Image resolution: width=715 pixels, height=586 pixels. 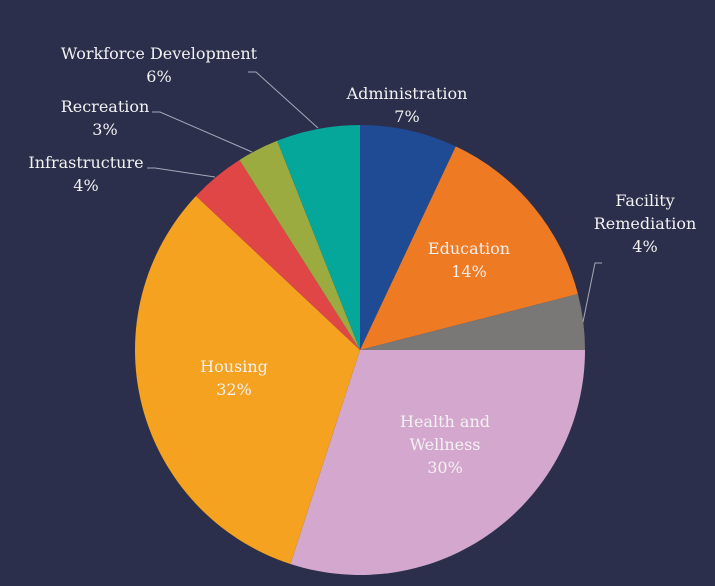 I want to click on label-workforce-development: Workforce Development 6%, so click(x=159, y=65).